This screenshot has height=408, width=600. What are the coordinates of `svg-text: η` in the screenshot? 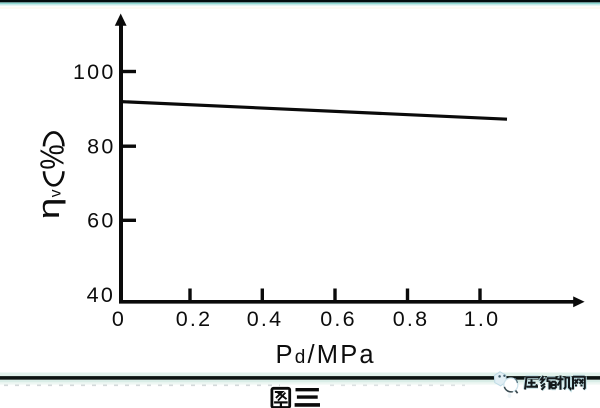 It's located at (49, 209).